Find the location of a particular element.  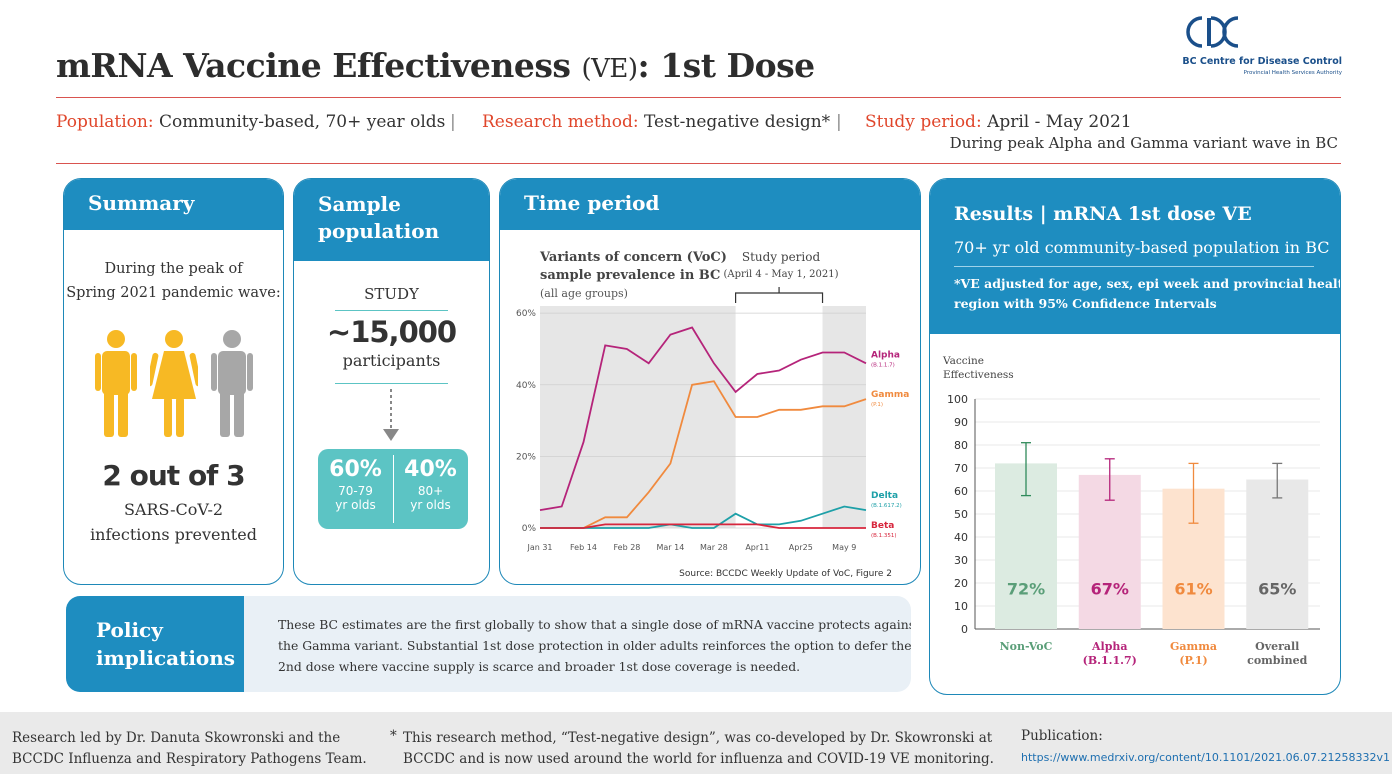

policy-heading: Policy implications is located at coordinates (165, 644).